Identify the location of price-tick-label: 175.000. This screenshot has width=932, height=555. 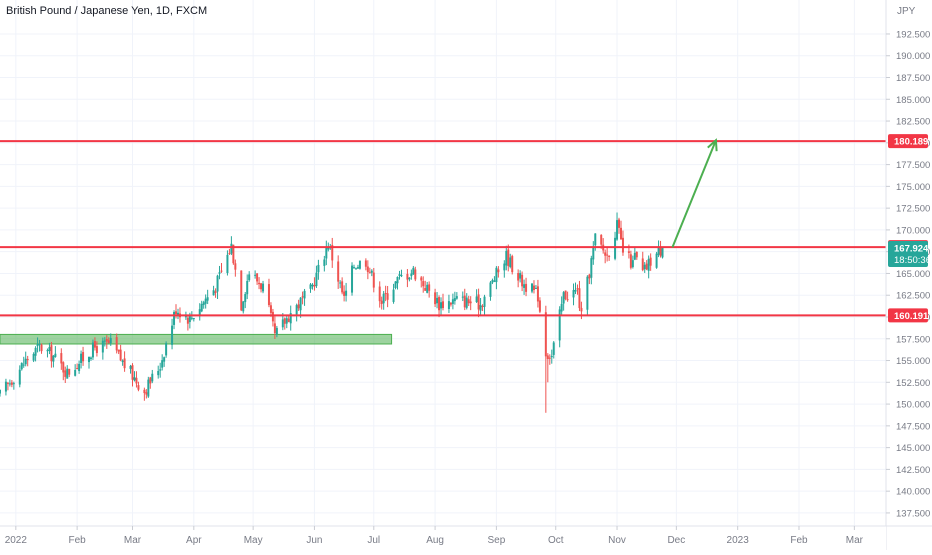
(913, 187).